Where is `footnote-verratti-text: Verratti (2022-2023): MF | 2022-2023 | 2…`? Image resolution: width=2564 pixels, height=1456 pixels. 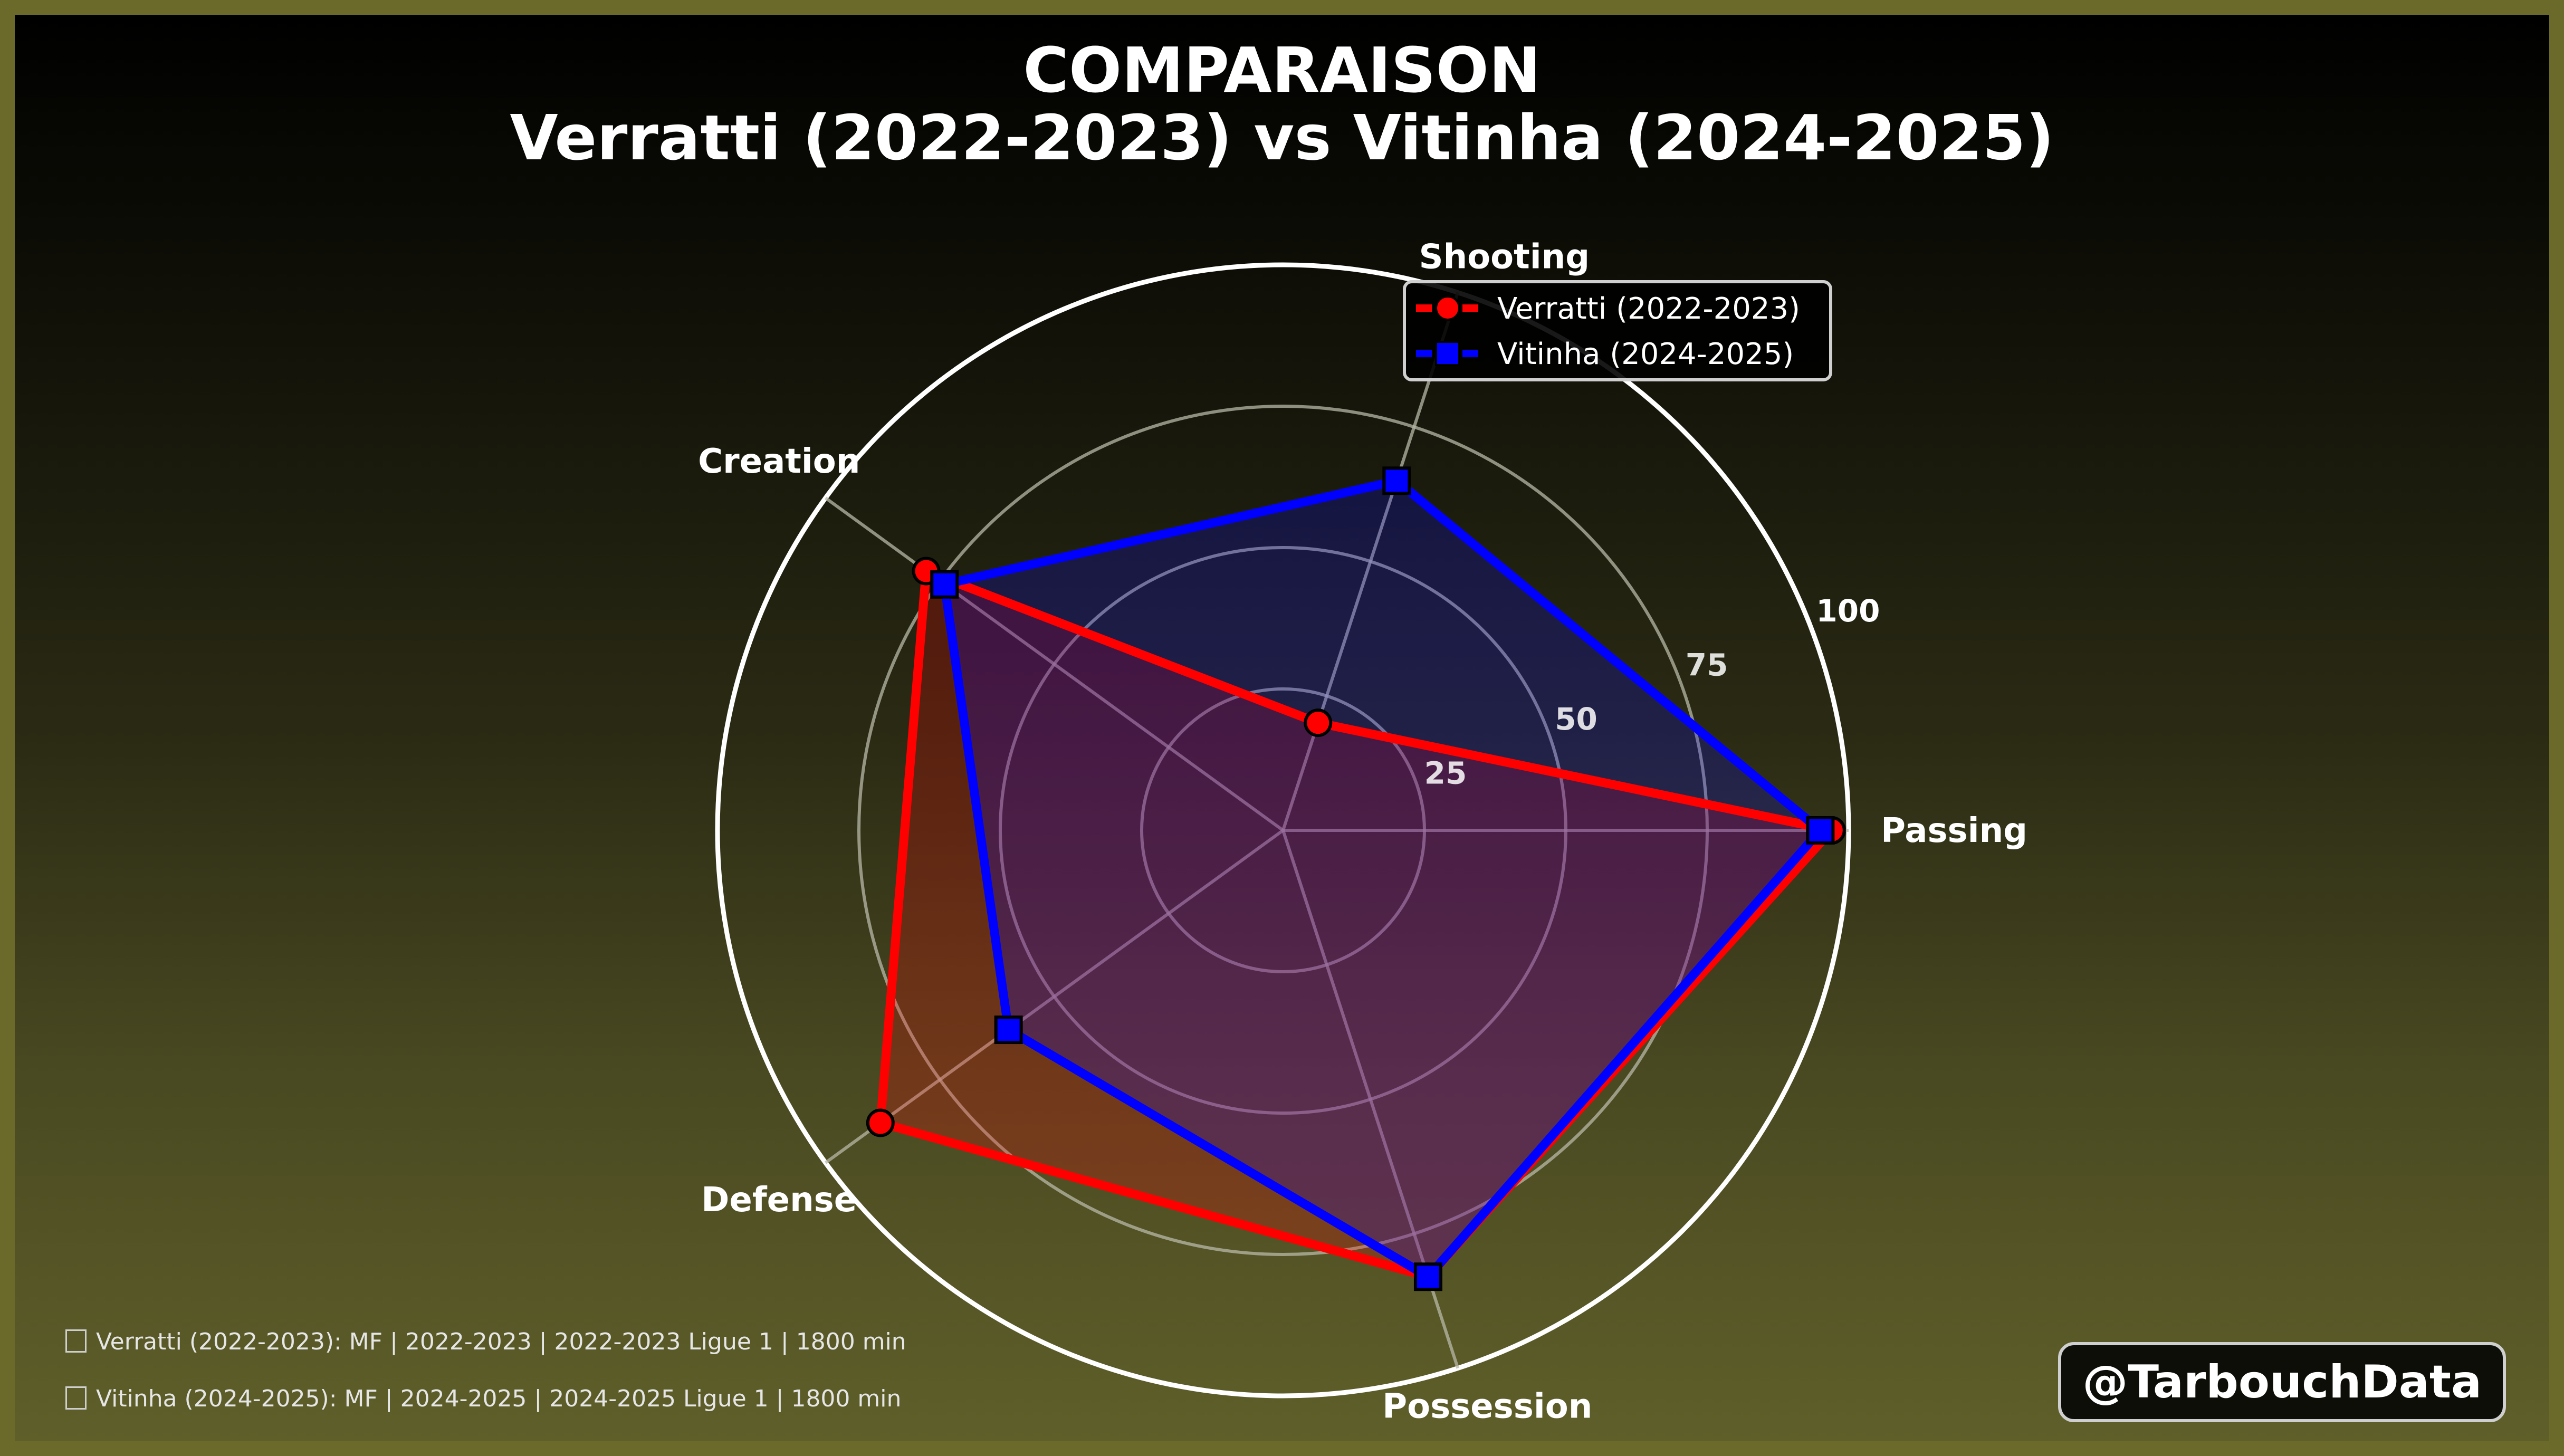 footnote-verratti-text: Verratti (2022-2023): MF | 2022-2023 | 2… is located at coordinates (501, 1341).